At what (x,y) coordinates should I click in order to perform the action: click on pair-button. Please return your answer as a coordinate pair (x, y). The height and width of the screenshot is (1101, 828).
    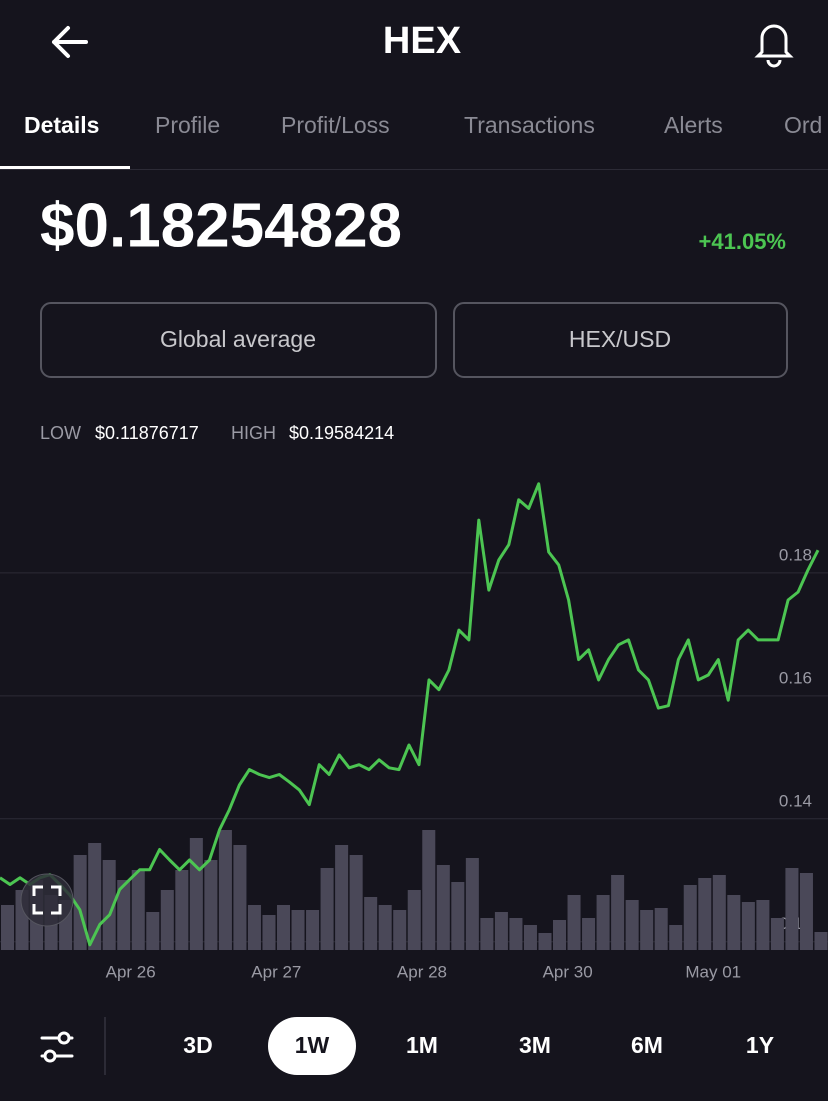
    Looking at the image, I should click on (620, 340).